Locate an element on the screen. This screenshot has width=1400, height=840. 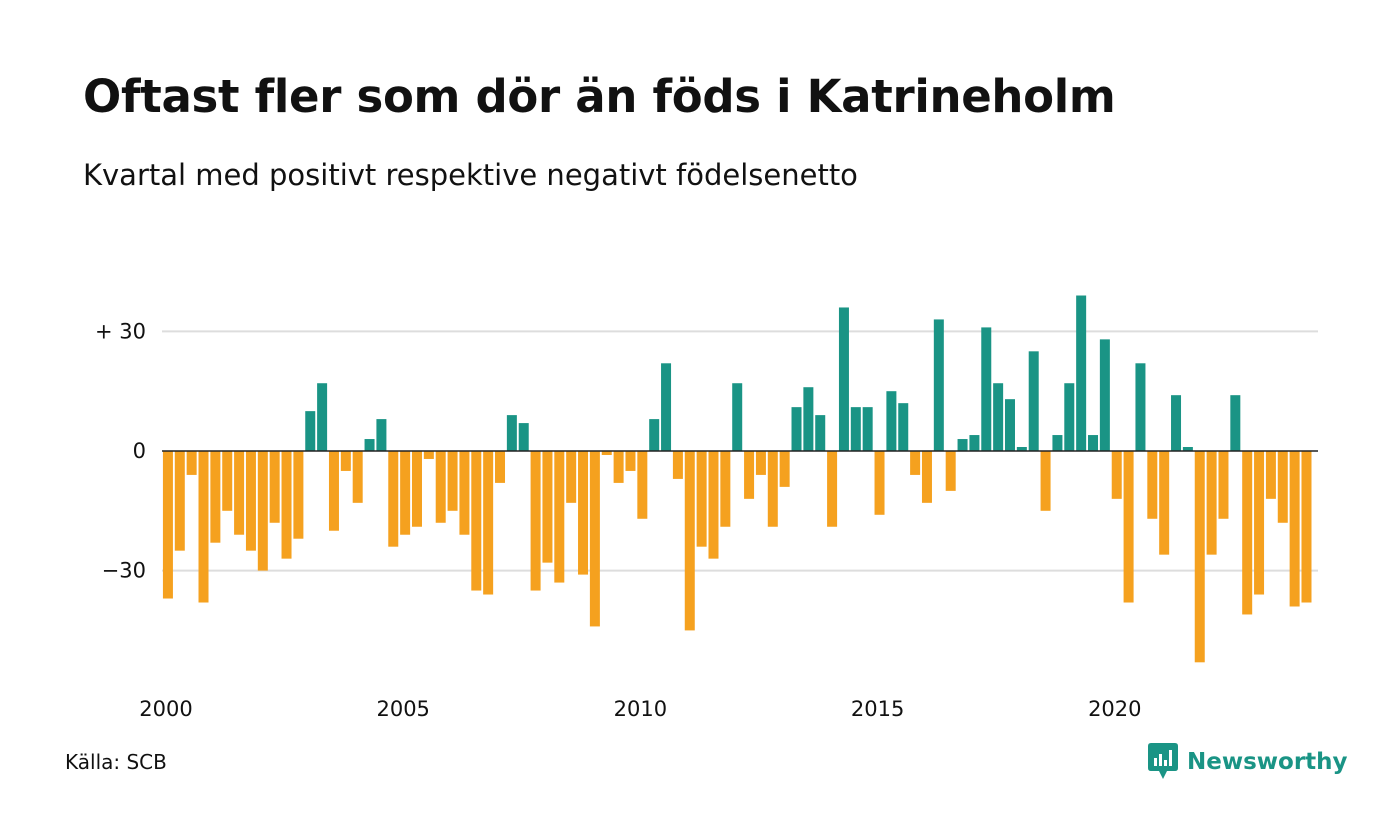
bar-2003K1 is located at coordinates (310, 431).